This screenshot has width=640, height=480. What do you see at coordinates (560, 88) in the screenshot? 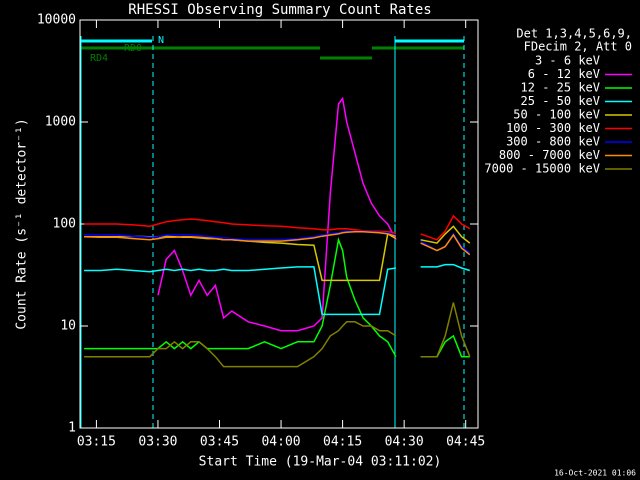
I see `legend-label: 12 - 25 keV` at bounding box center [560, 88].